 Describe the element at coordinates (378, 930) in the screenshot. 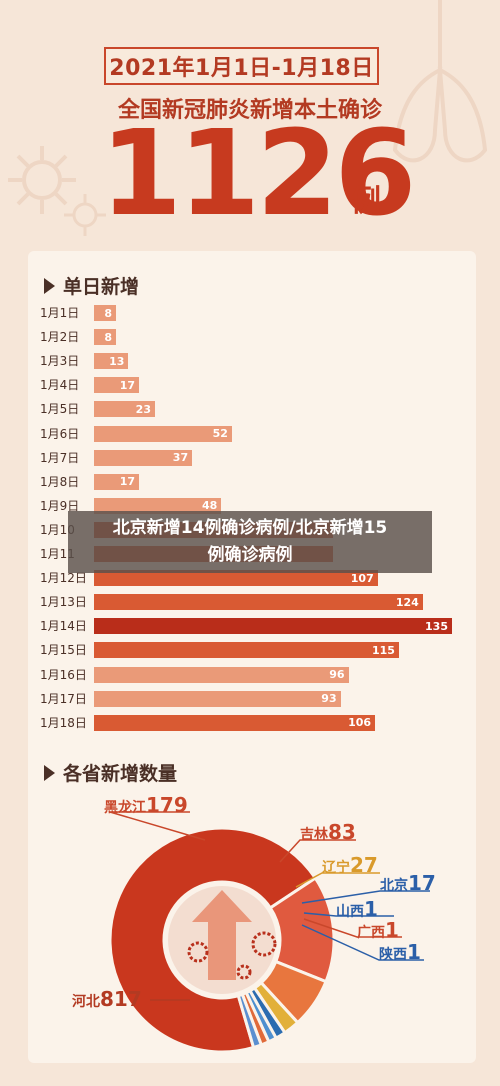

I see `province-label: 广西1` at that location.